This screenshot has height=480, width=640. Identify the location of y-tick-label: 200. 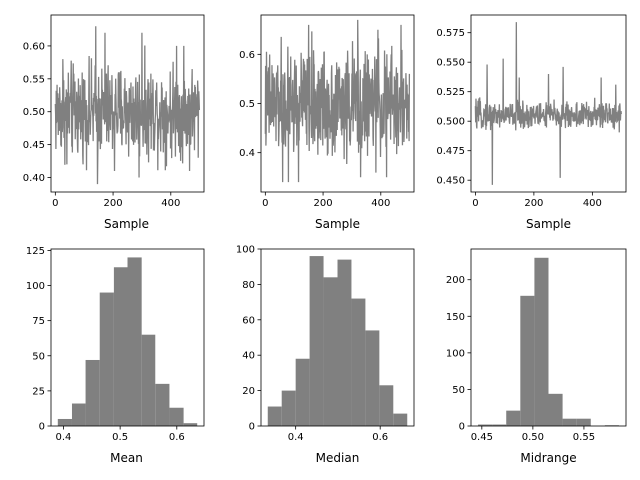
(455, 280).